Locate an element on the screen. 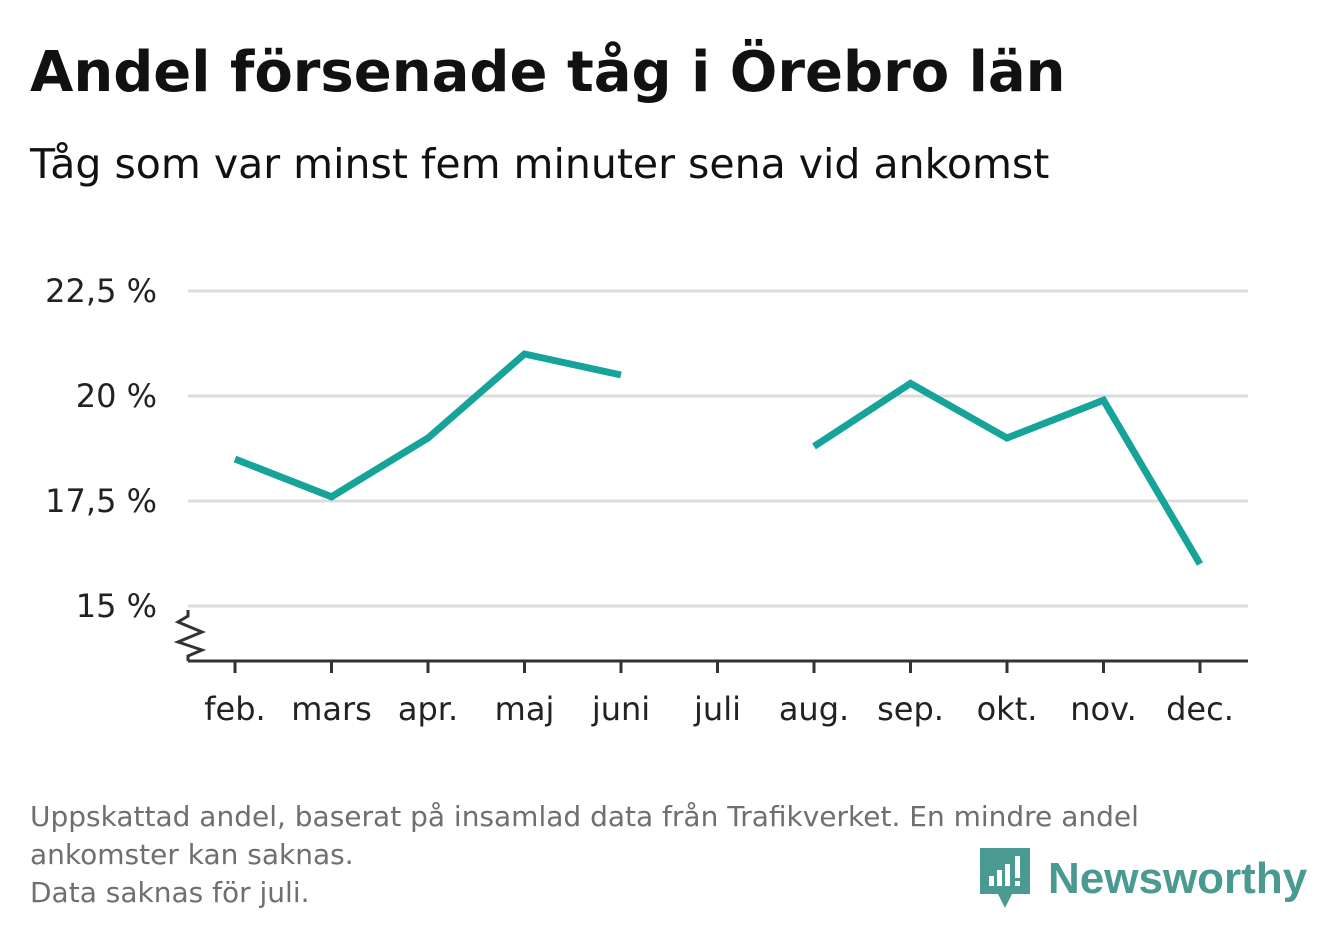 This screenshot has height=939, width=1322. y-tick-label: 20 % is located at coordinates (116, 396).